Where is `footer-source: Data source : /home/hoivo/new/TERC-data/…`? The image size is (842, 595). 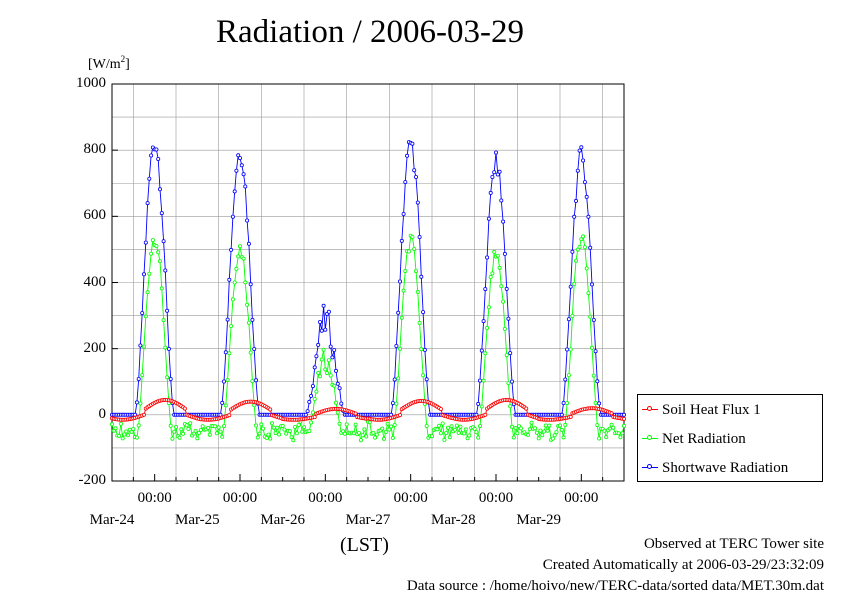
footer-source: Data source : /home/hoivo/new/TERC-data/… is located at coordinates (615, 586).